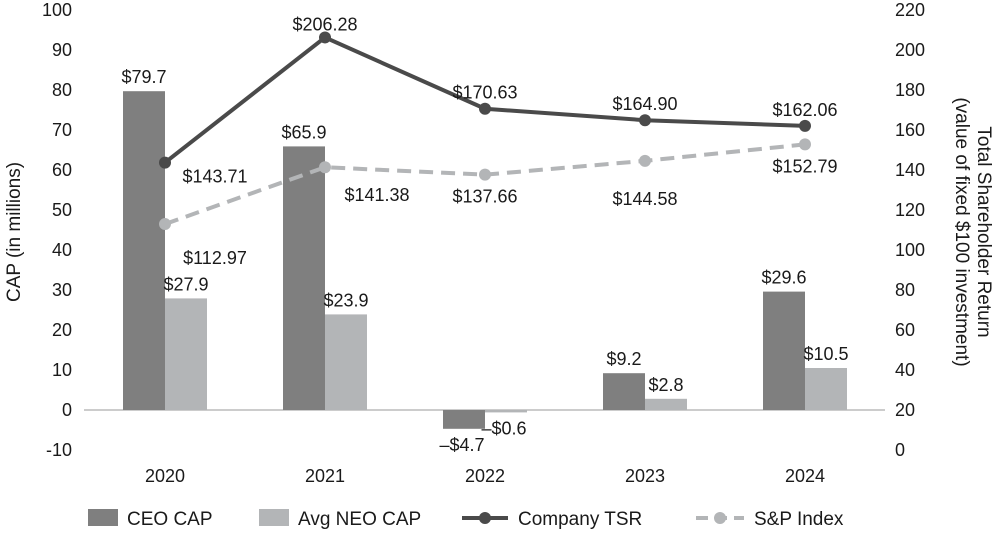  What do you see at coordinates (910, 170) in the screenshot?
I see `right-tick-label: 140` at bounding box center [910, 170].